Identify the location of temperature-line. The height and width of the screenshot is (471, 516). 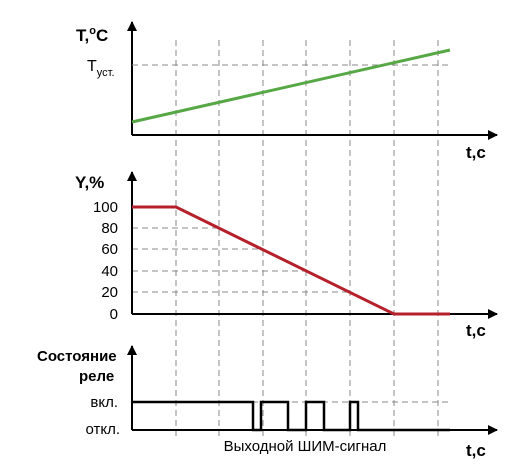
(291, 86).